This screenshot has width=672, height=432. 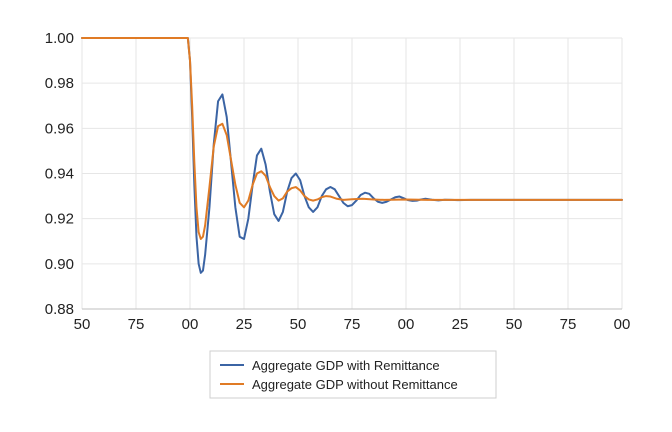 I want to click on y-tick-label: 0.88, so click(x=59, y=309).